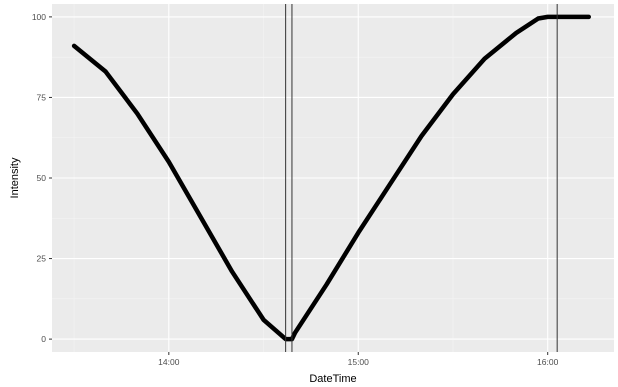  Describe the element at coordinates (39, 17) in the screenshot. I see `y-tick-label: 100` at that location.